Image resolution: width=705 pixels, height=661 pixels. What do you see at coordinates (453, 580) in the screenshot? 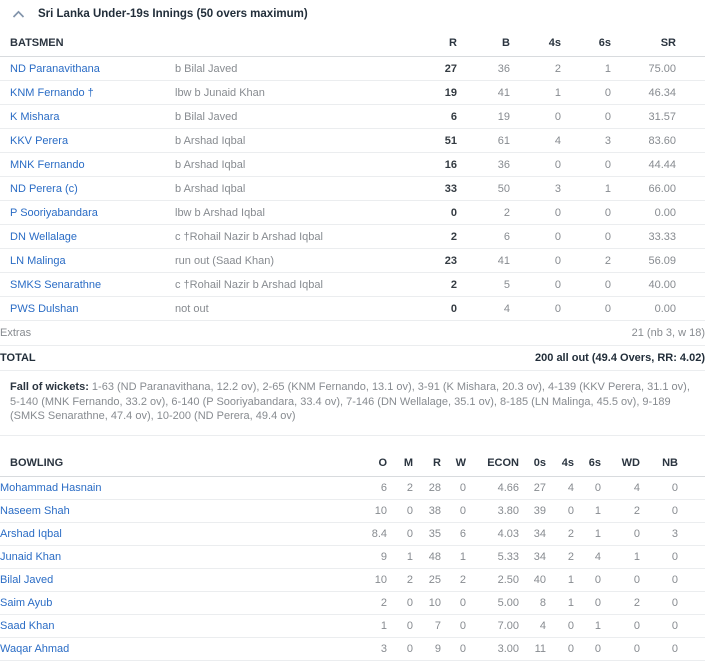
I see `wickets-value: 2` at bounding box center [453, 580].